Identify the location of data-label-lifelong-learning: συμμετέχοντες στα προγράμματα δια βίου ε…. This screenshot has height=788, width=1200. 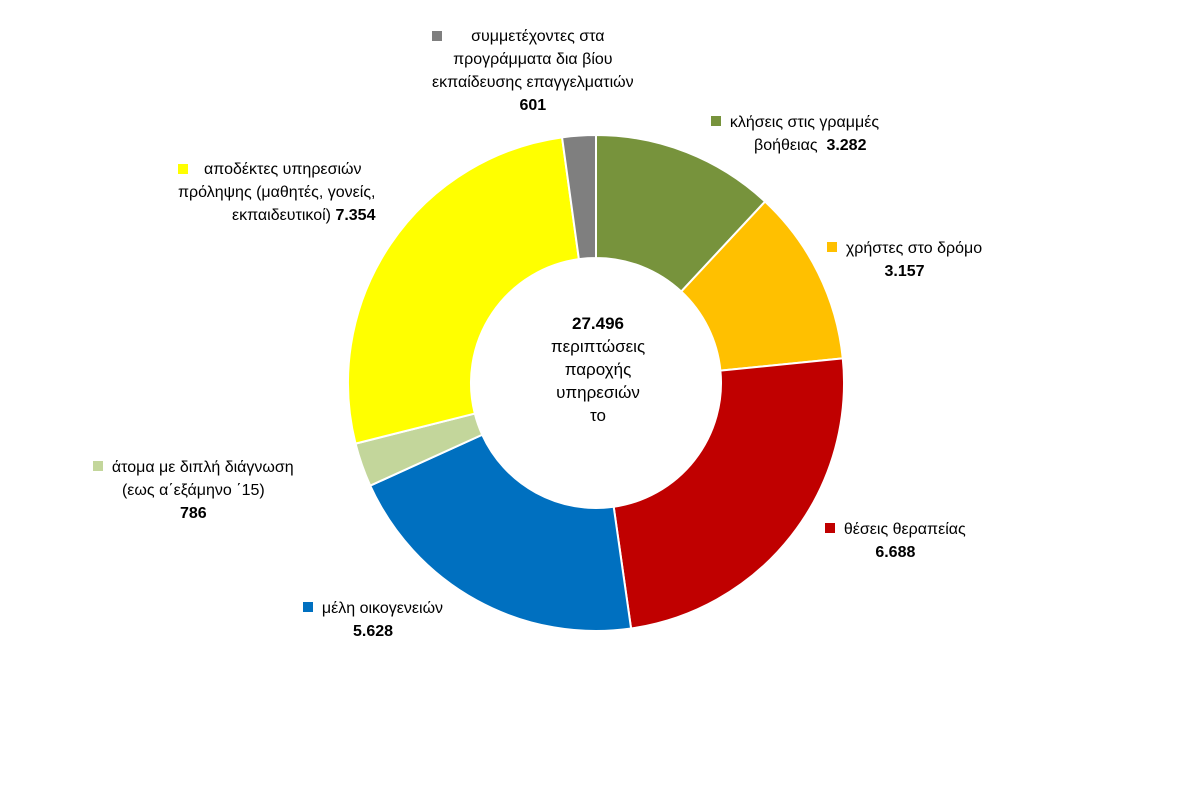
(533, 71).